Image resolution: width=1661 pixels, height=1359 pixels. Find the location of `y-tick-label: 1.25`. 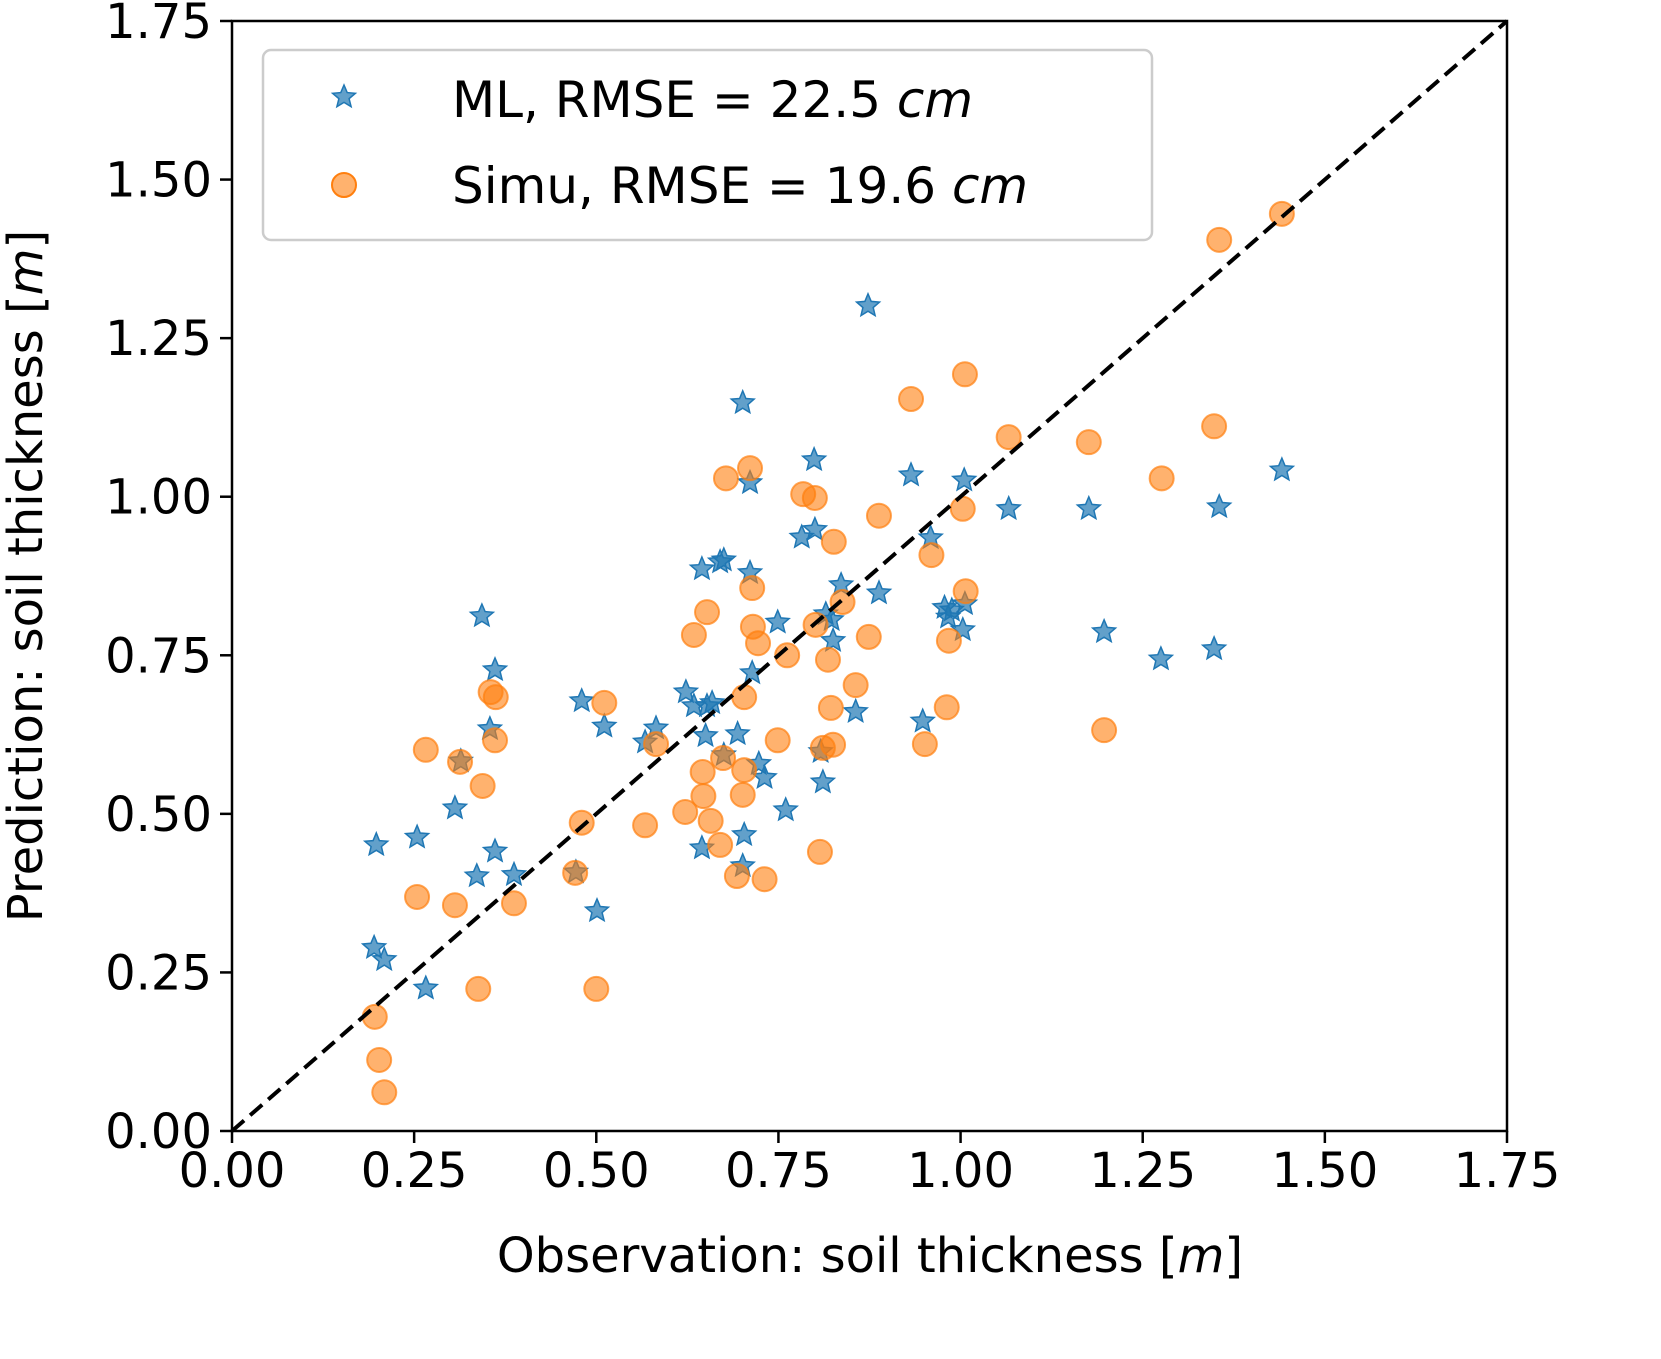

y-tick-label: 1.25 is located at coordinates (158, 339).